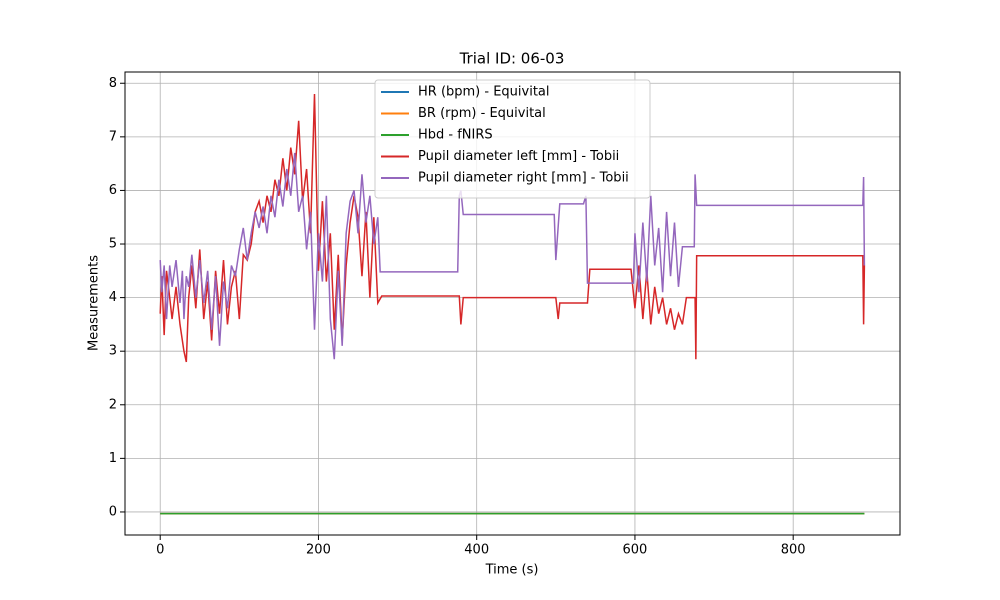  What do you see at coordinates (476, 550) in the screenshot?
I see `x-tick-label: 400` at bounding box center [476, 550].